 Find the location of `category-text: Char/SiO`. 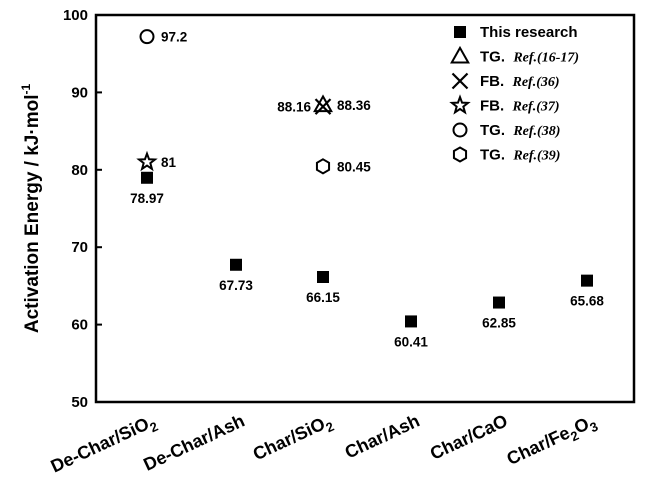

category-text: Char/SiO is located at coordinates (289, 439).